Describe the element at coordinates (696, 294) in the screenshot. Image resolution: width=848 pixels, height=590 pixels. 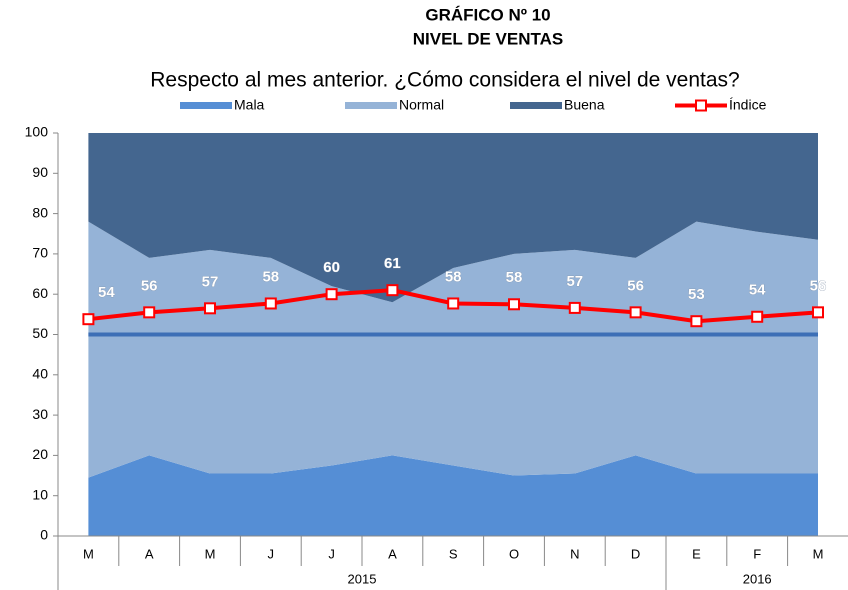
I see `data-label: 53` at that location.